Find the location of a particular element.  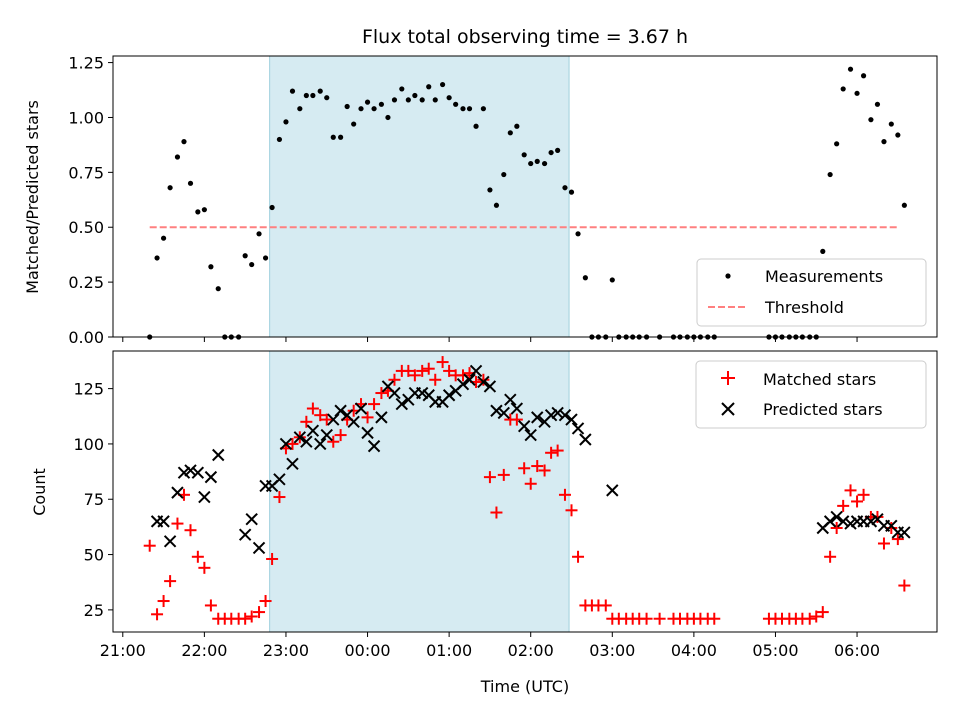

x-tick-label: 02:00 is located at coordinates (531, 650).